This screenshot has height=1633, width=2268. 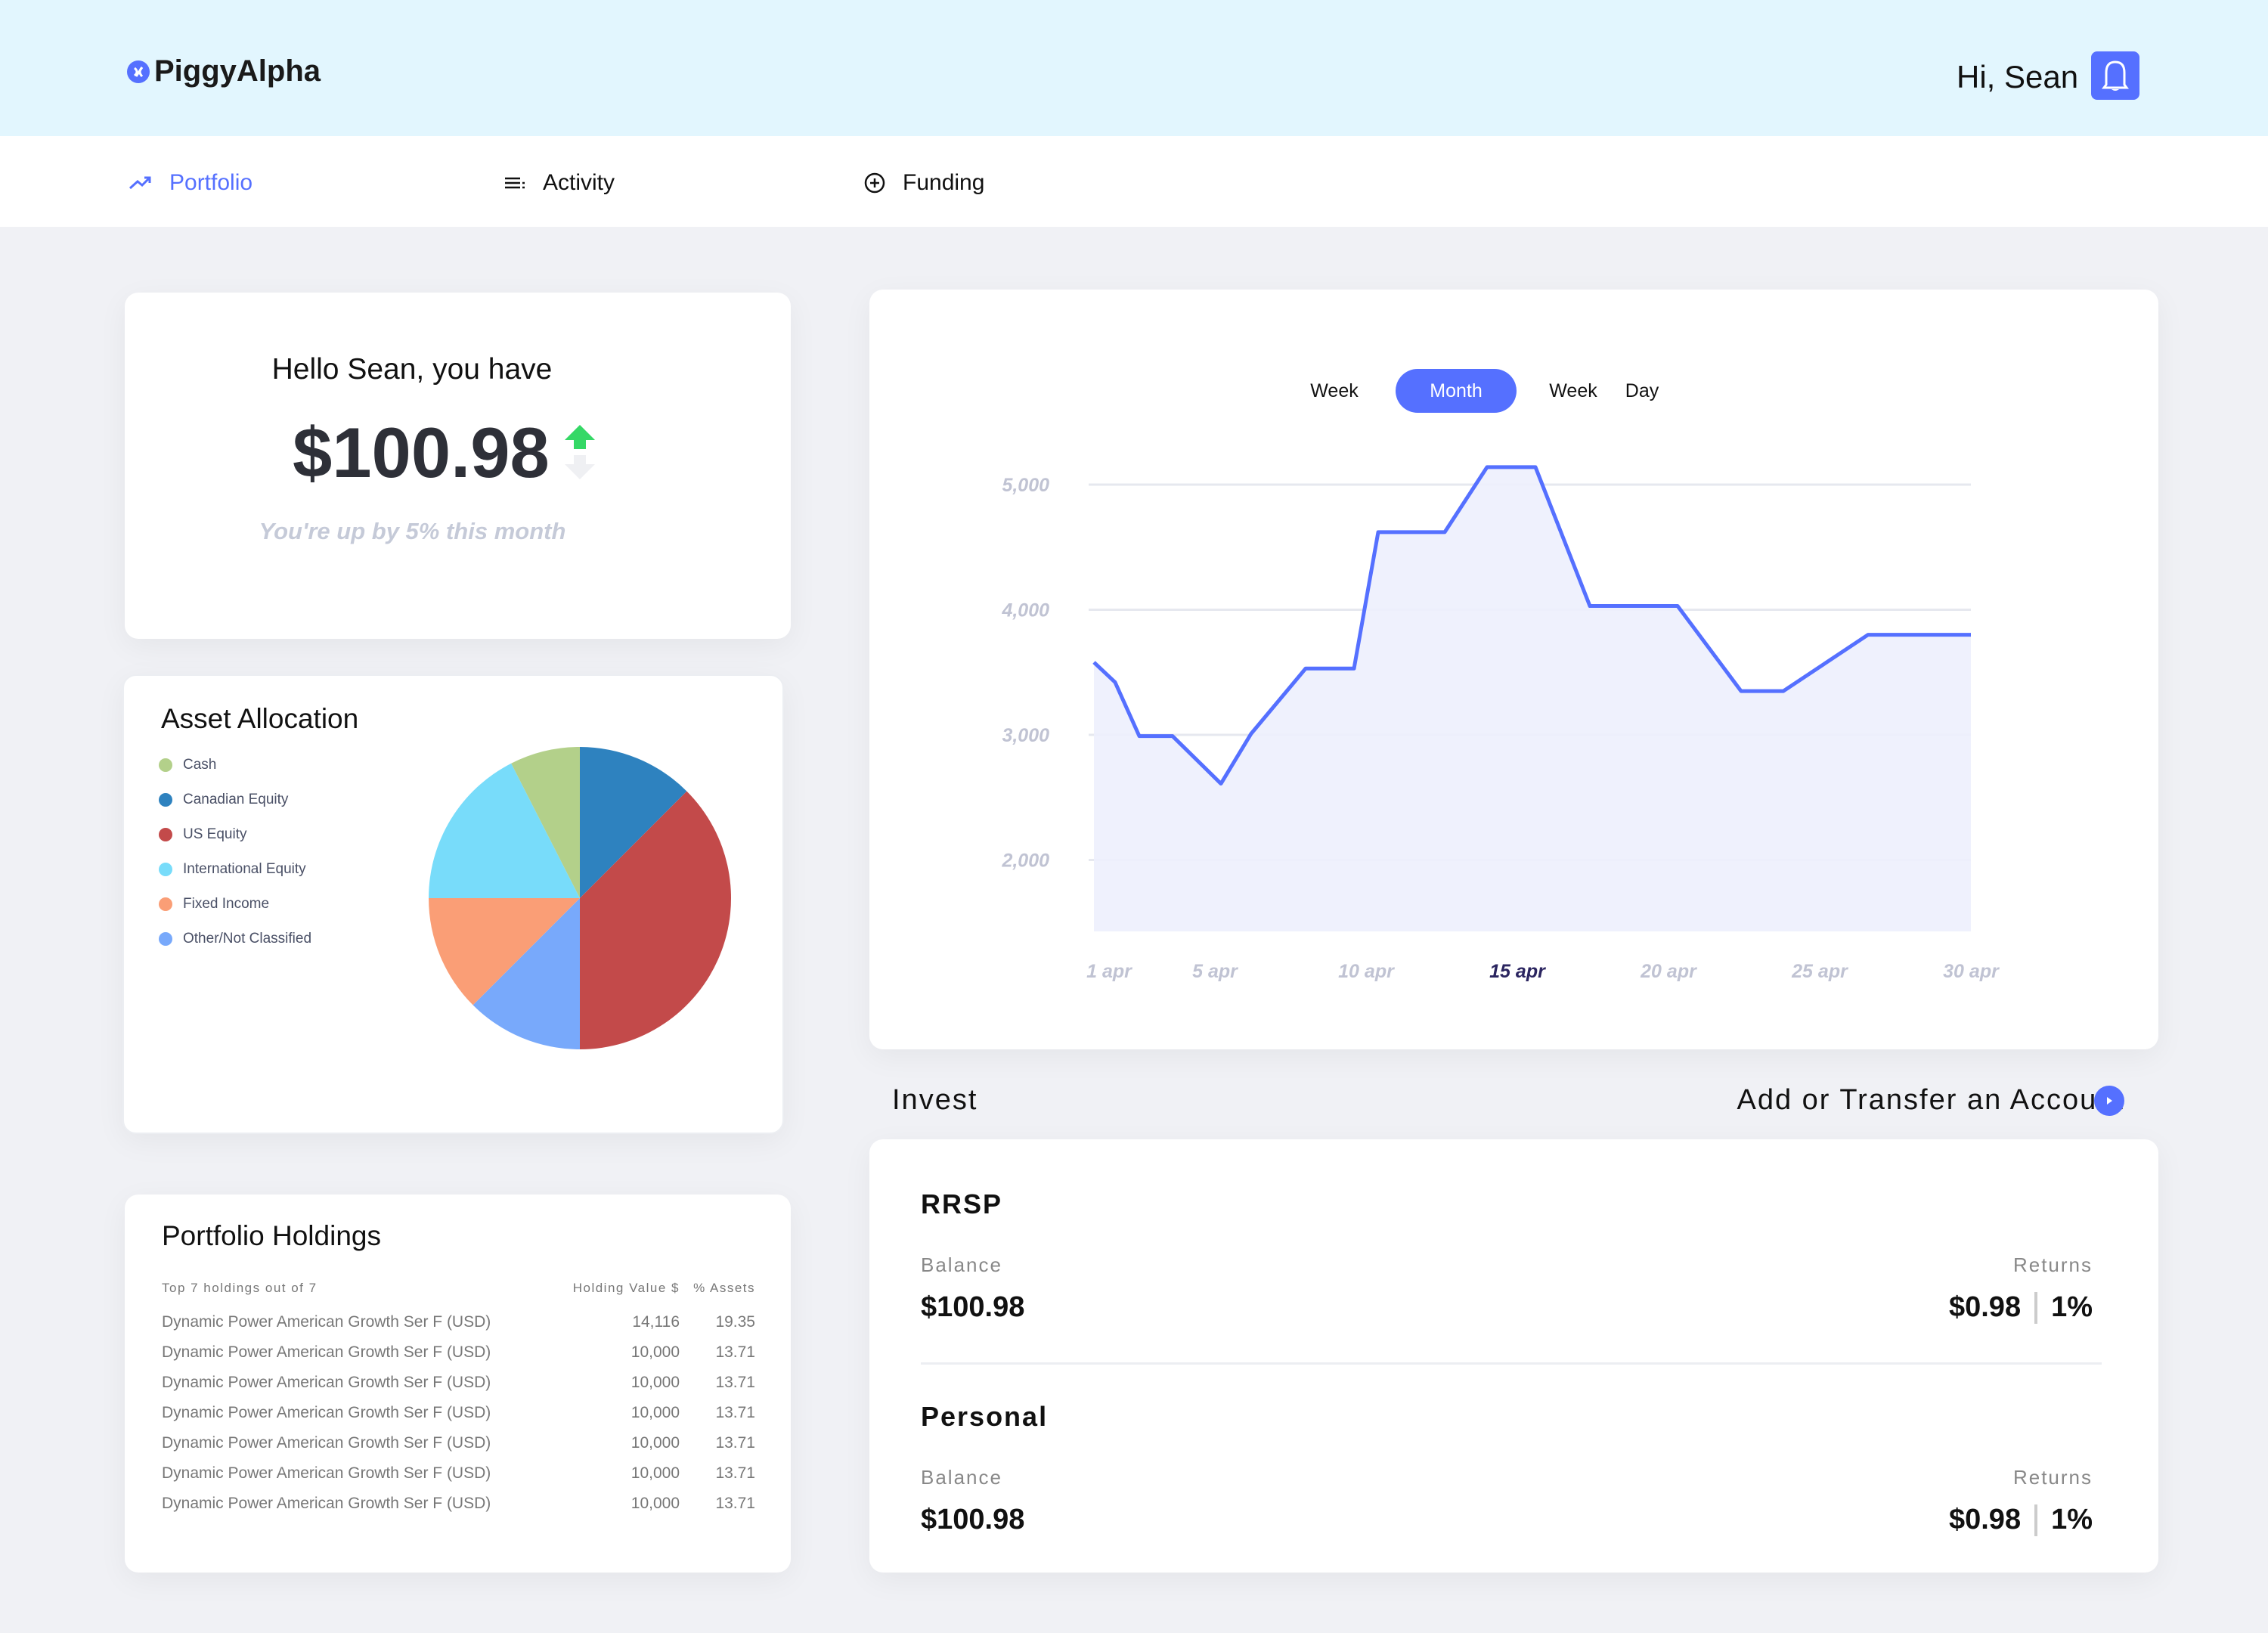 What do you see at coordinates (260, 718) in the screenshot?
I see `allocation-title: Asset Allocation` at bounding box center [260, 718].